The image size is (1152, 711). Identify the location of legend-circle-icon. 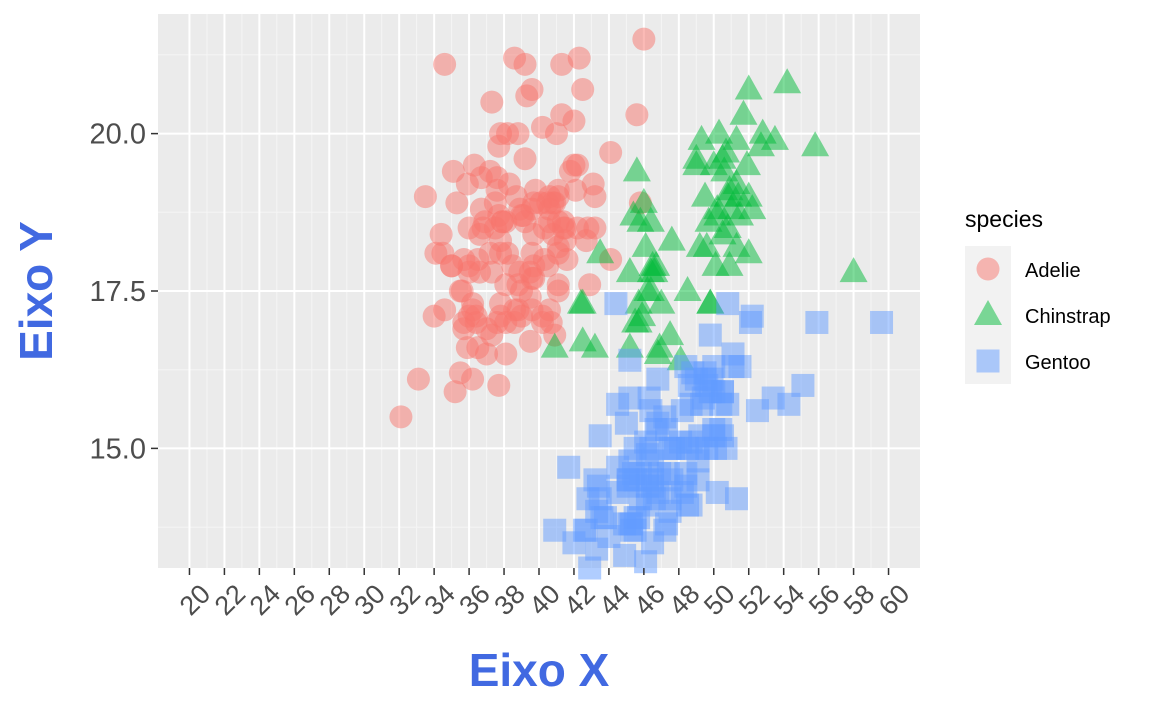
(988, 269).